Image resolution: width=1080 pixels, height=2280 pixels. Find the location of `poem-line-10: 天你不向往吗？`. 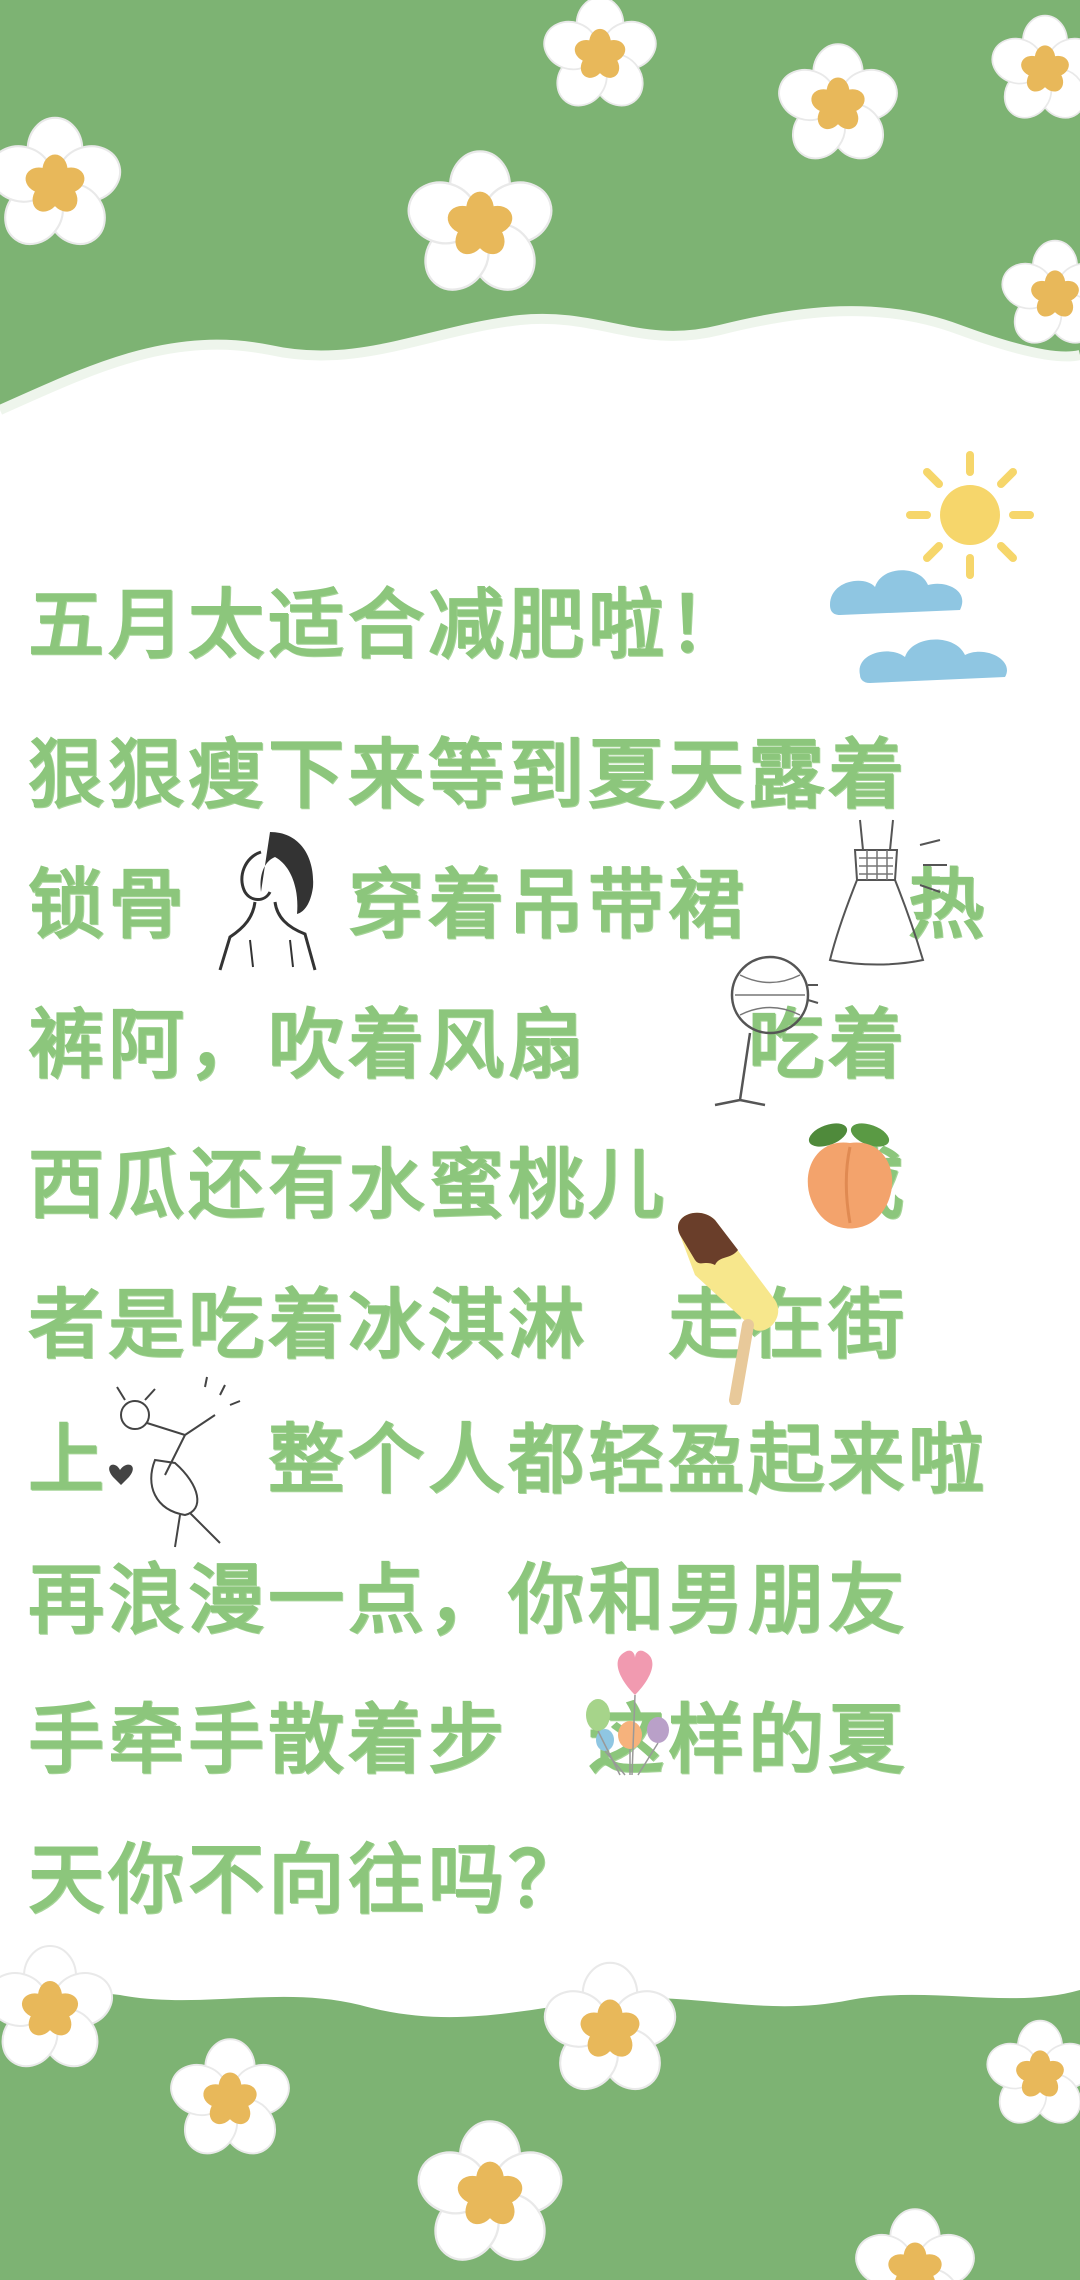

poem-line-10: 天你不向往吗？ is located at coordinates (308, 1879).